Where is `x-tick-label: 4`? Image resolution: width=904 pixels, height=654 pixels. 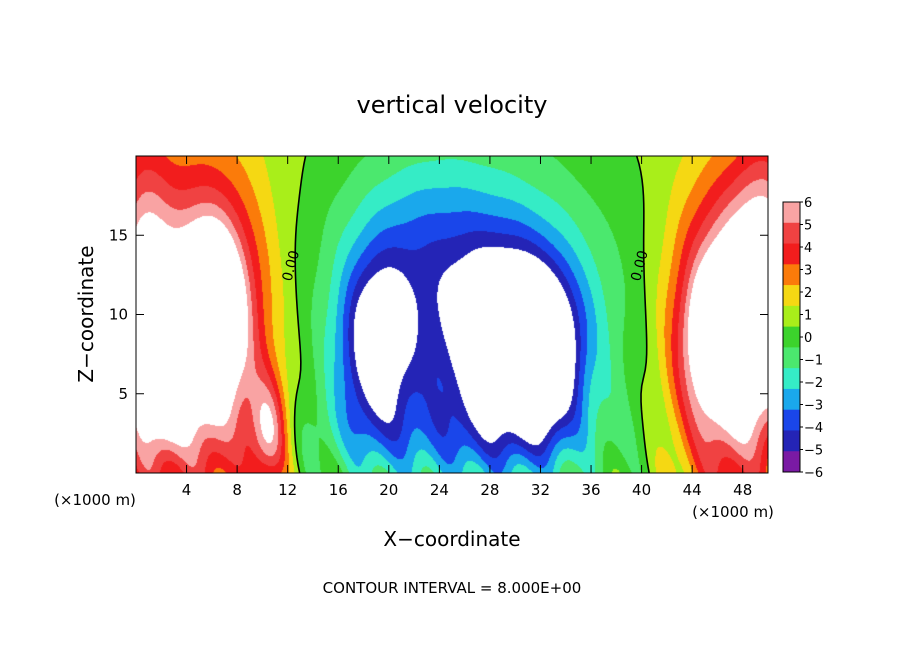 x-tick-label: 4 is located at coordinates (187, 490).